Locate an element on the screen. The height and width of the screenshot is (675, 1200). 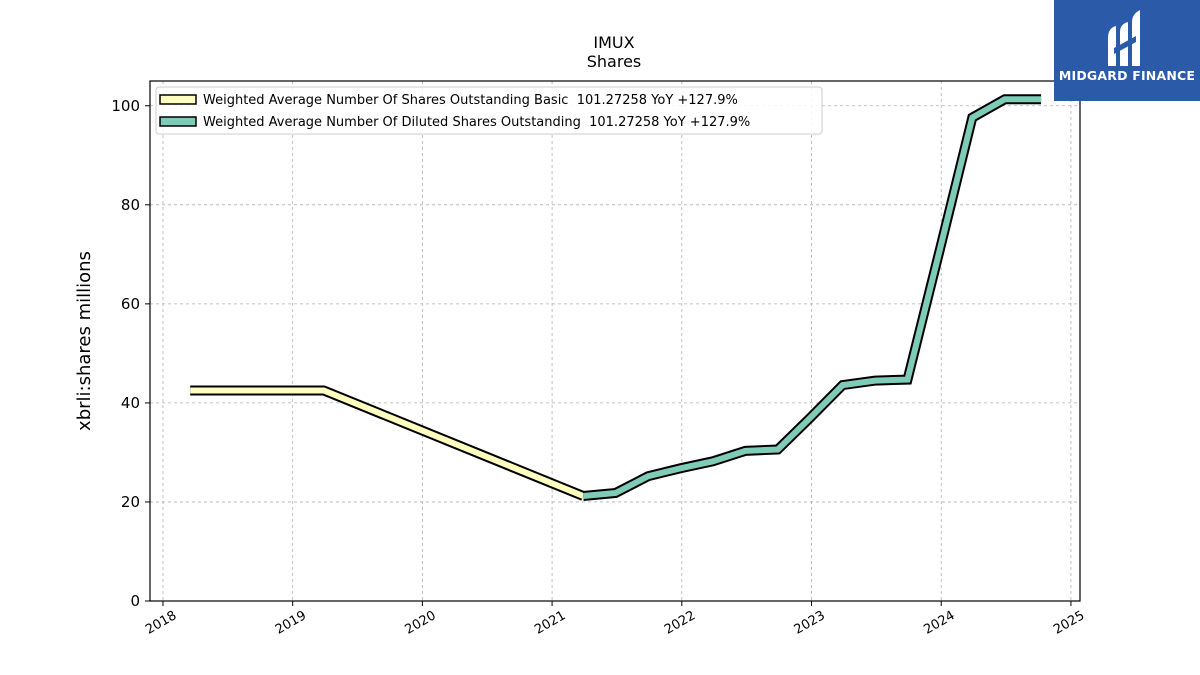
y-tick-label: 40 is located at coordinates (130, 403).